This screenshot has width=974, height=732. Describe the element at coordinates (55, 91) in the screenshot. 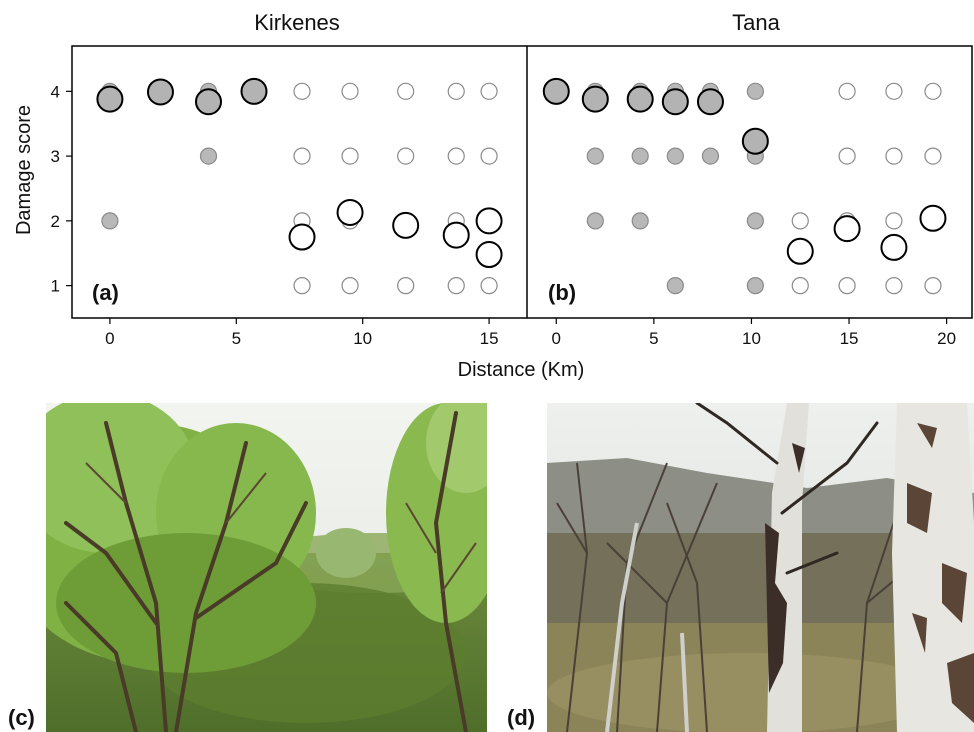

I see `y-tick-label: 4` at that location.